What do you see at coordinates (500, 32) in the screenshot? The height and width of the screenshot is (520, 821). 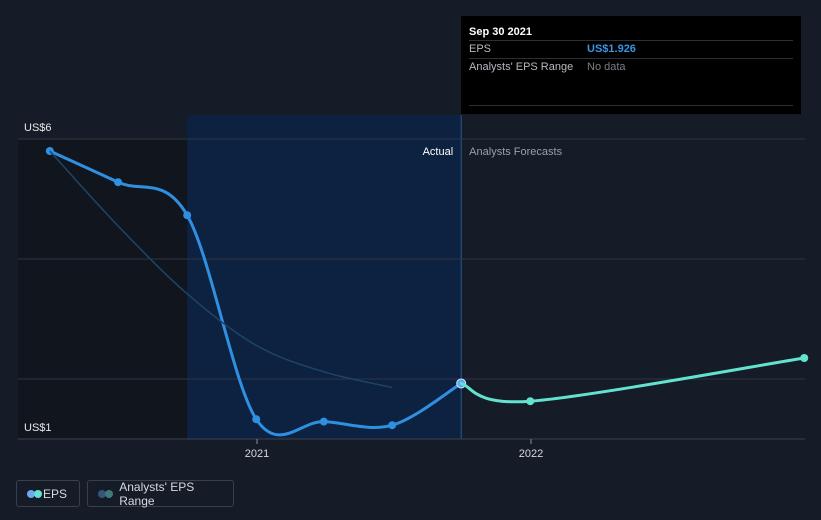 I see `tooltip-date: Sep 30 2021` at bounding box center [500, 32].